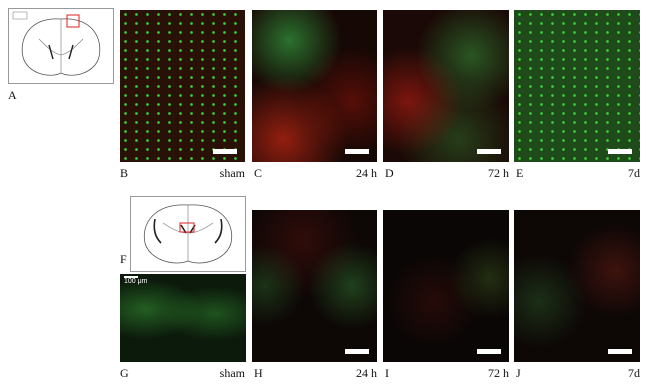 This screenshot has height=388, width=650. I want to click on panel-letter: B, so click(124, 173).